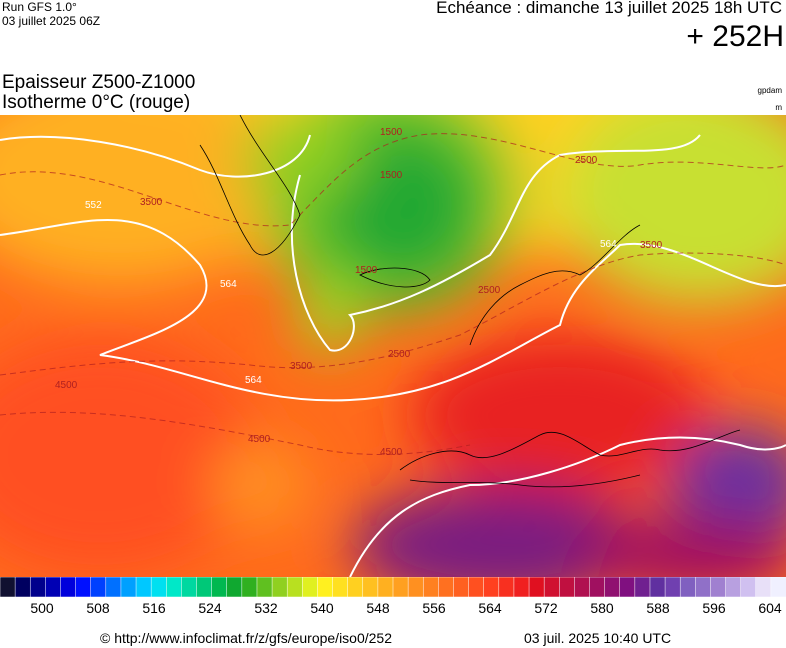 Image resolution: width=786 pixels, height=648 pixels. What do you see at coordinates (546, 608) in the screenshot?
I see `colorbar-label: 572` at bounding box center [546, 608].